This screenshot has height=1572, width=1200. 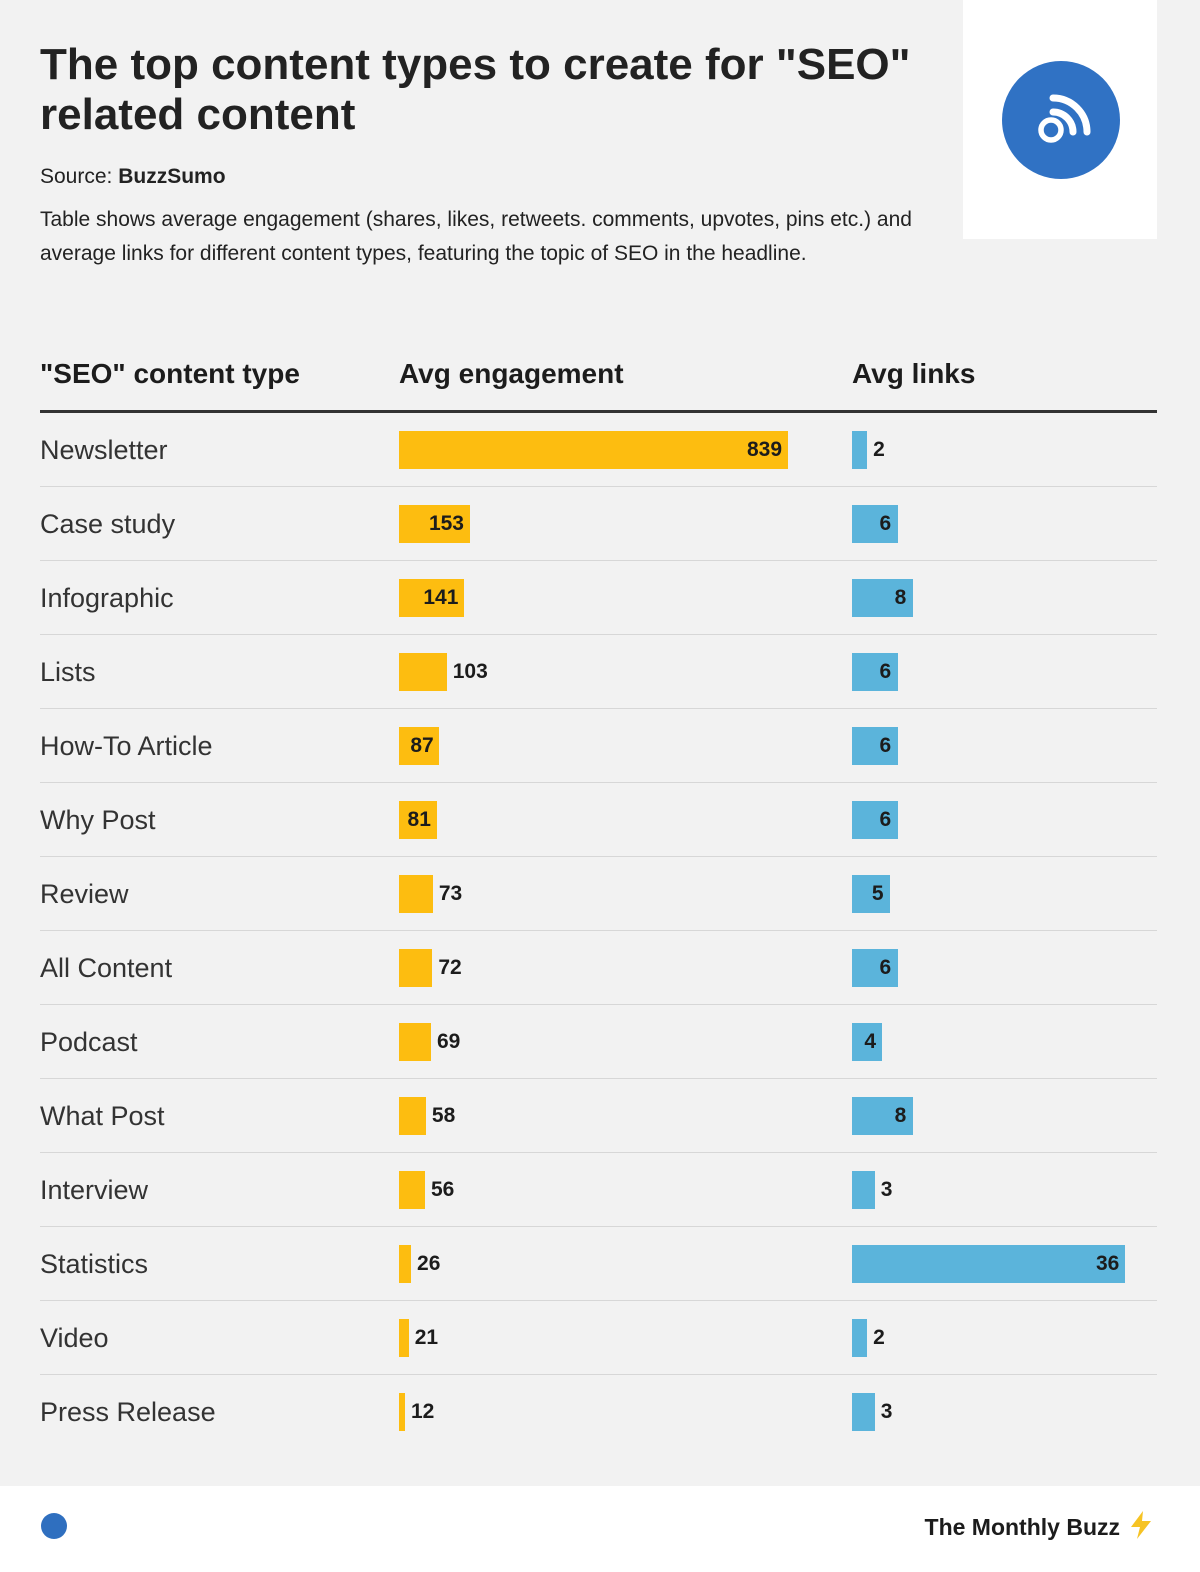 What do you see at coordinates (94, 1264) in the screenshot?
I see `row-label: Statistics` at bounding box center [94, 1264].